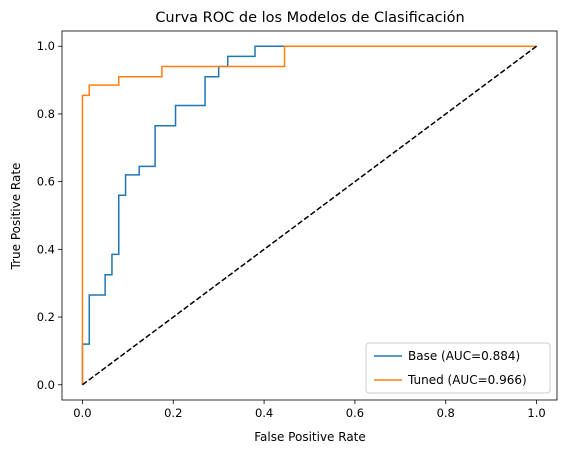 The width and height of the screenshot is (567, 453). What do you see at coordinates (82, 413) in the screenshot?
I see `x-tick-label: 0.0` at bounding box center [82, 413].